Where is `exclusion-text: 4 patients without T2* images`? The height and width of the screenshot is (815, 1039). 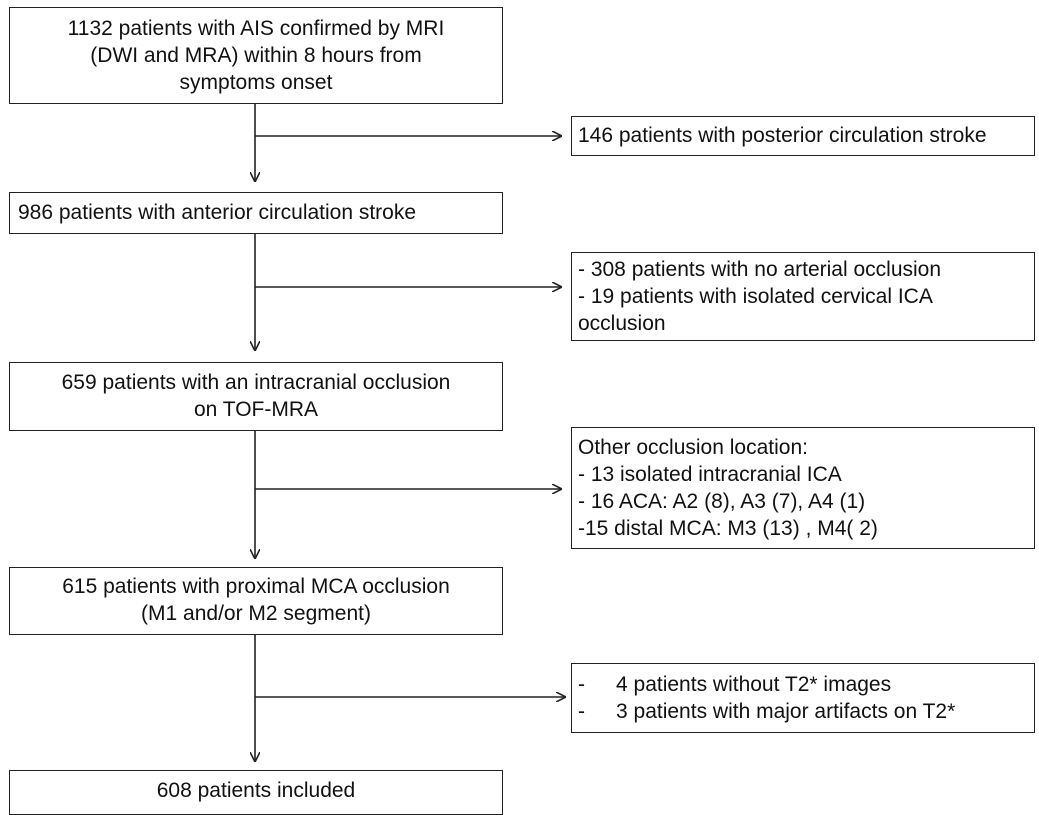 exclusion-text: 4 patients without T2* images is located at coordinates (754, 684).